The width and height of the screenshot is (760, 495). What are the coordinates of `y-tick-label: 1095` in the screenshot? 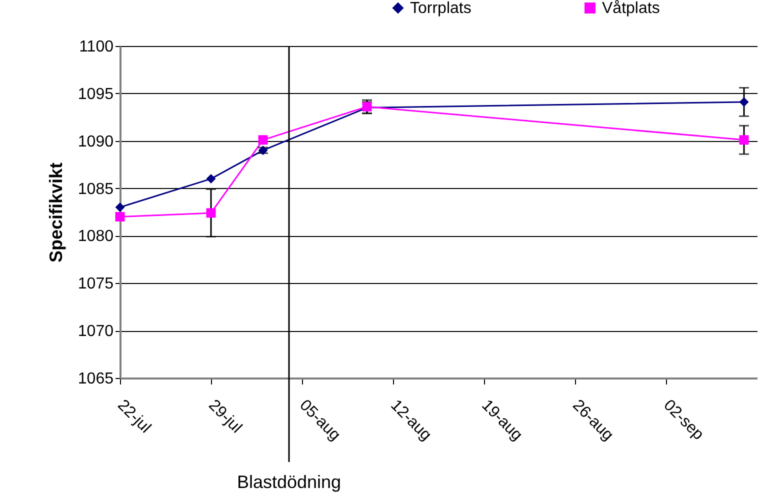 It's located at (96, 94).